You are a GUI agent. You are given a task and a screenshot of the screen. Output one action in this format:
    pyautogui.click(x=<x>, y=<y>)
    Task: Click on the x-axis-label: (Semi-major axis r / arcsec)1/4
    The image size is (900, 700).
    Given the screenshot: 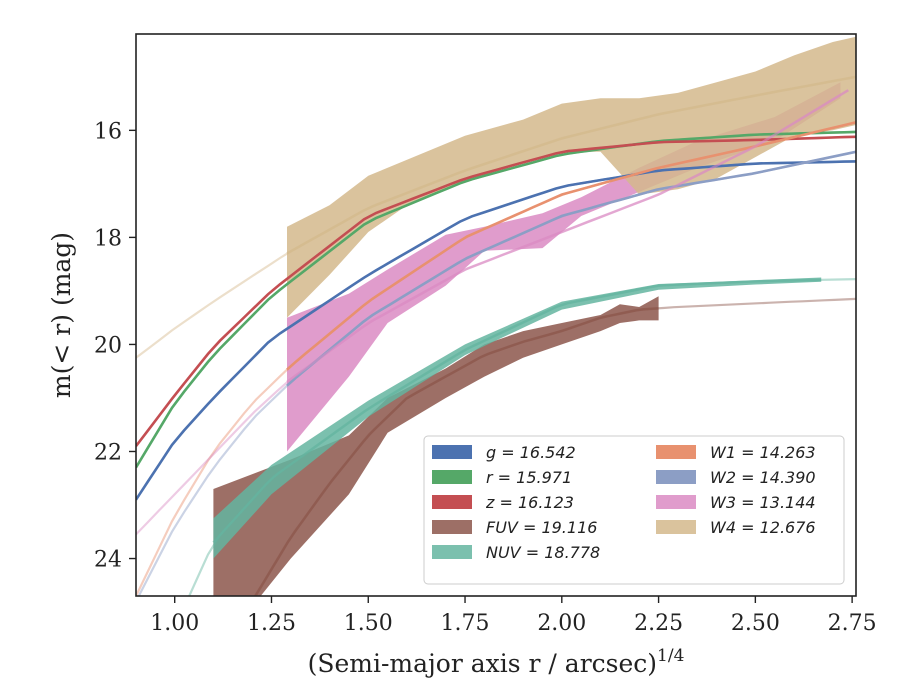 What is the action you would take?
    pyautogui.click(x=496, y=662)
    